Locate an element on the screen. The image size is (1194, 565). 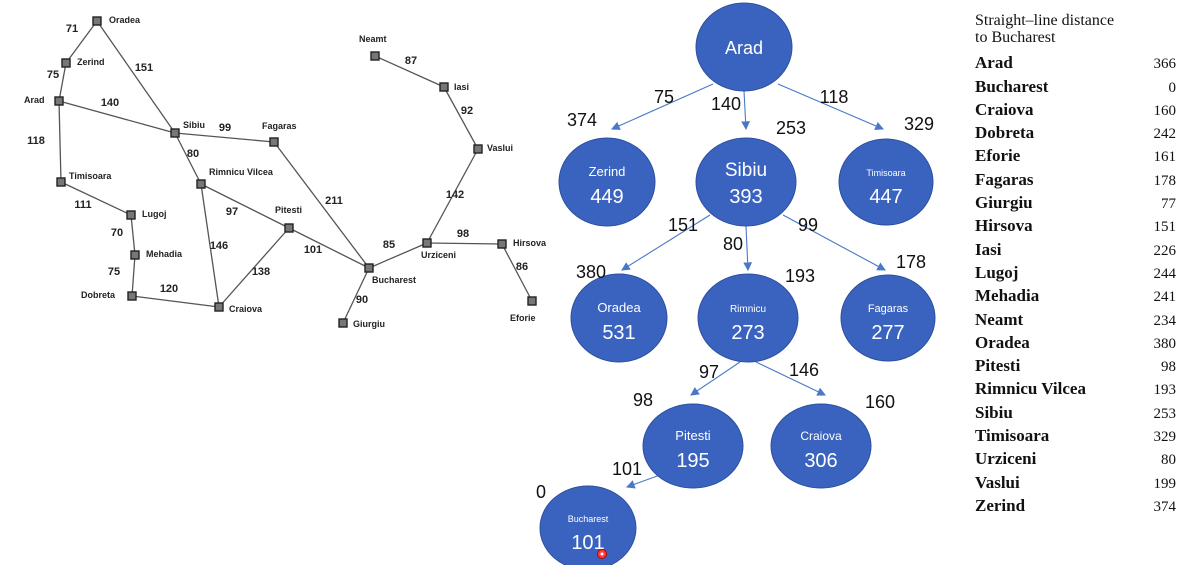
road-lugoj-mehadia is located at coordinates (133, 235).